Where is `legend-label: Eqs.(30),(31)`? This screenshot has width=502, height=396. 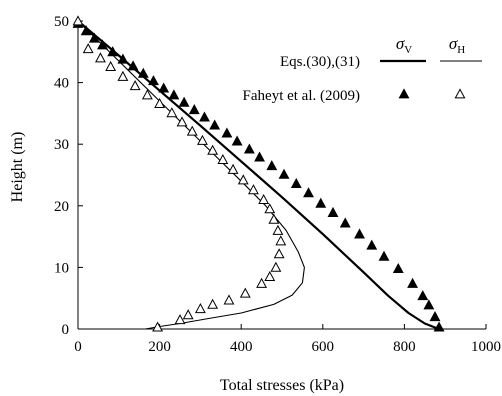 legend-label: Eqs.(30),(31) is located at coordinates (320, 62).